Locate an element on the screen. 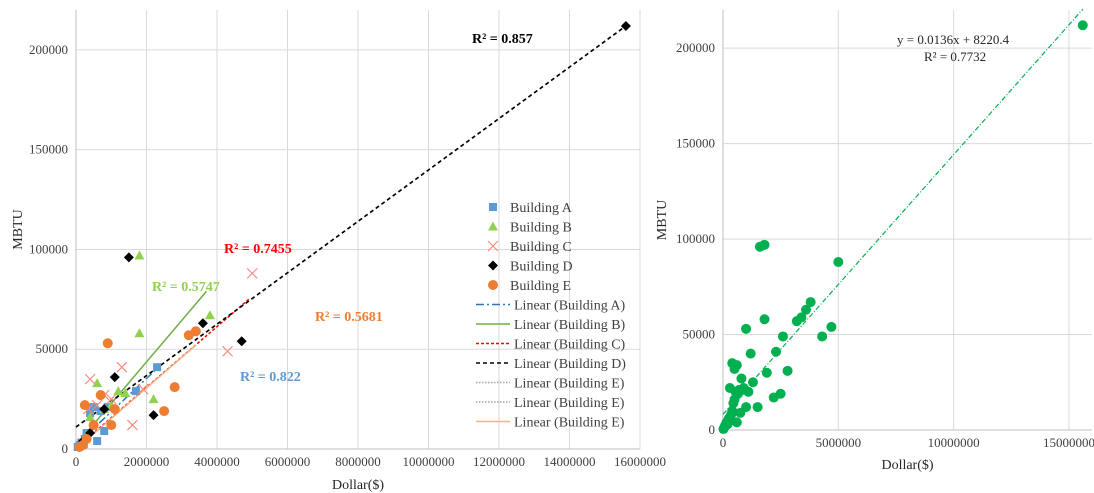  y-tick-label: 100000 is located at coordinates (48, 248).